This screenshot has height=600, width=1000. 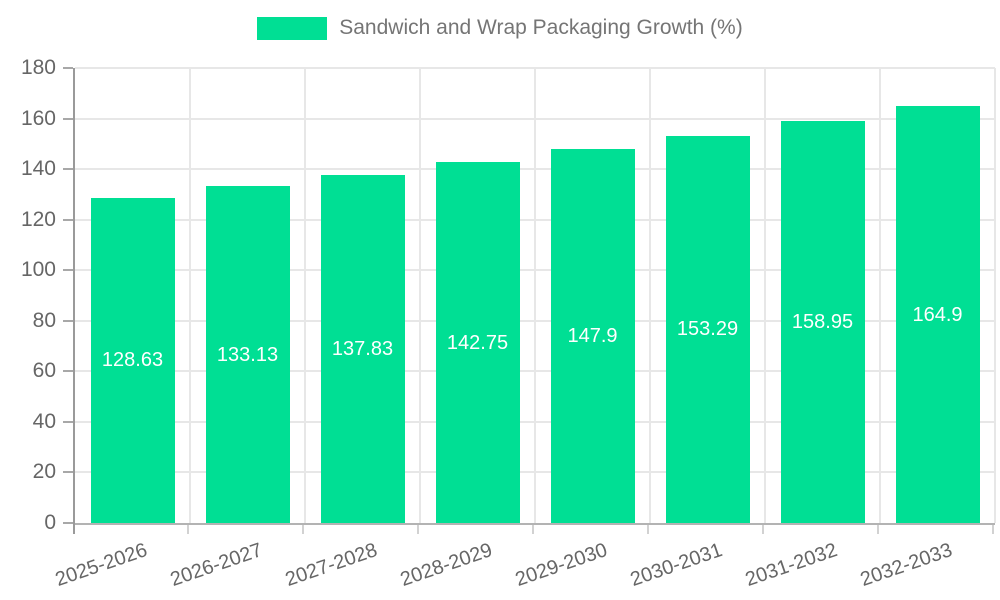 What do you see at coordinates (38, 270) in the screenshot?
I see `y-axis-label: 100` at bounding box center [38, 270].